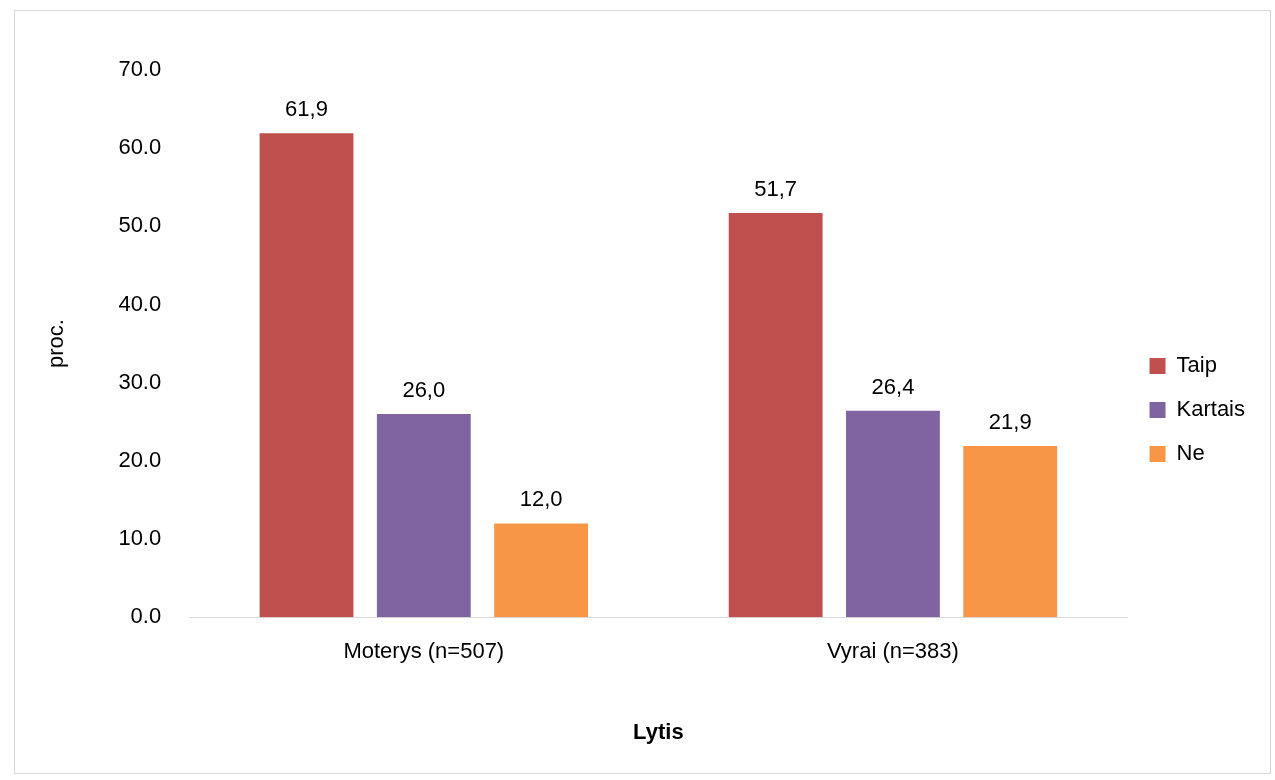 The height and width of the screenshot is (780, 1275). Describe the element at coordinates (140, 459) in the screenshot. I see `y-tick-label: 20.0` at that location.